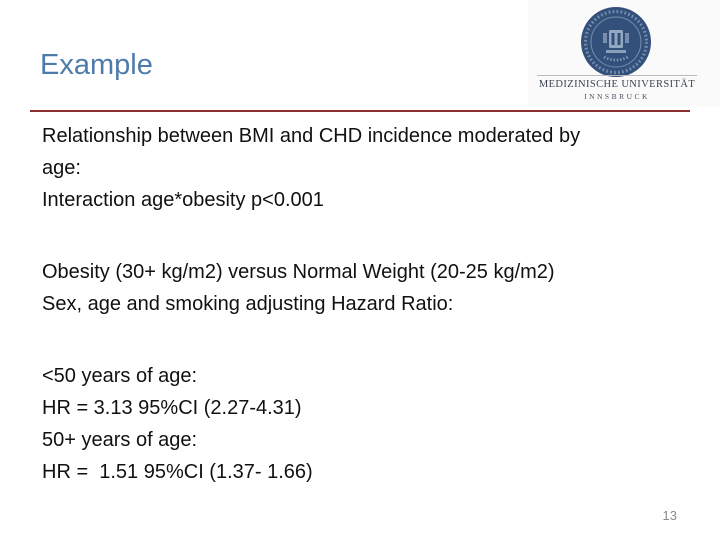  Describe the element at coordinates (177, 472) in the screenshot. I see `text-line: HR = 1.51 95%CI (1.37- 1.66)` at that location.